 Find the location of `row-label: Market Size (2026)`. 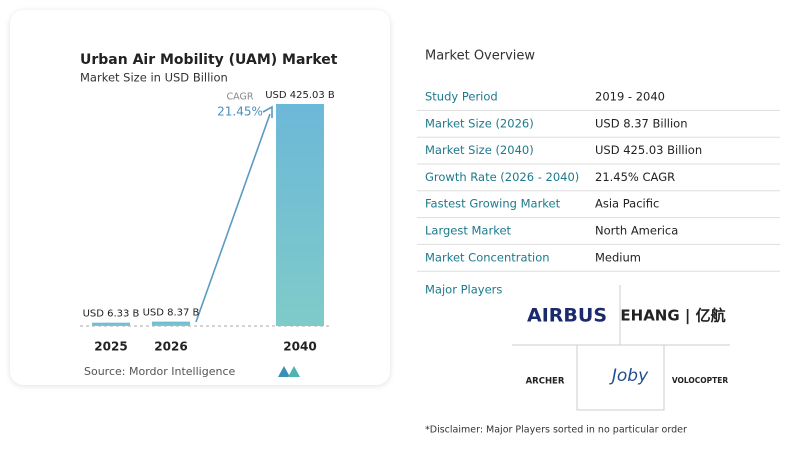

row-label: Market Size (2026) is located at coordinates (479, 123).